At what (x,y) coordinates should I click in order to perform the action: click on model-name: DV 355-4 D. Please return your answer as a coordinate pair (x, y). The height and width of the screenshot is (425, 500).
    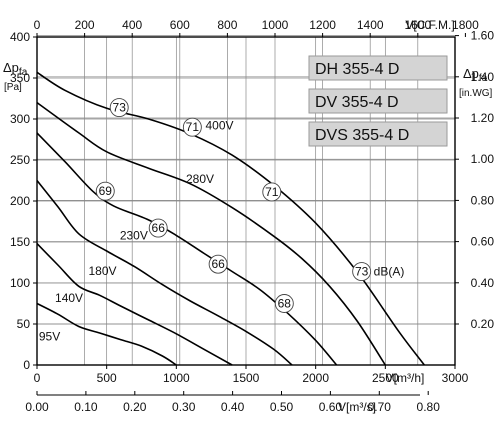
    Looking at the image, I should click on (357, 102).